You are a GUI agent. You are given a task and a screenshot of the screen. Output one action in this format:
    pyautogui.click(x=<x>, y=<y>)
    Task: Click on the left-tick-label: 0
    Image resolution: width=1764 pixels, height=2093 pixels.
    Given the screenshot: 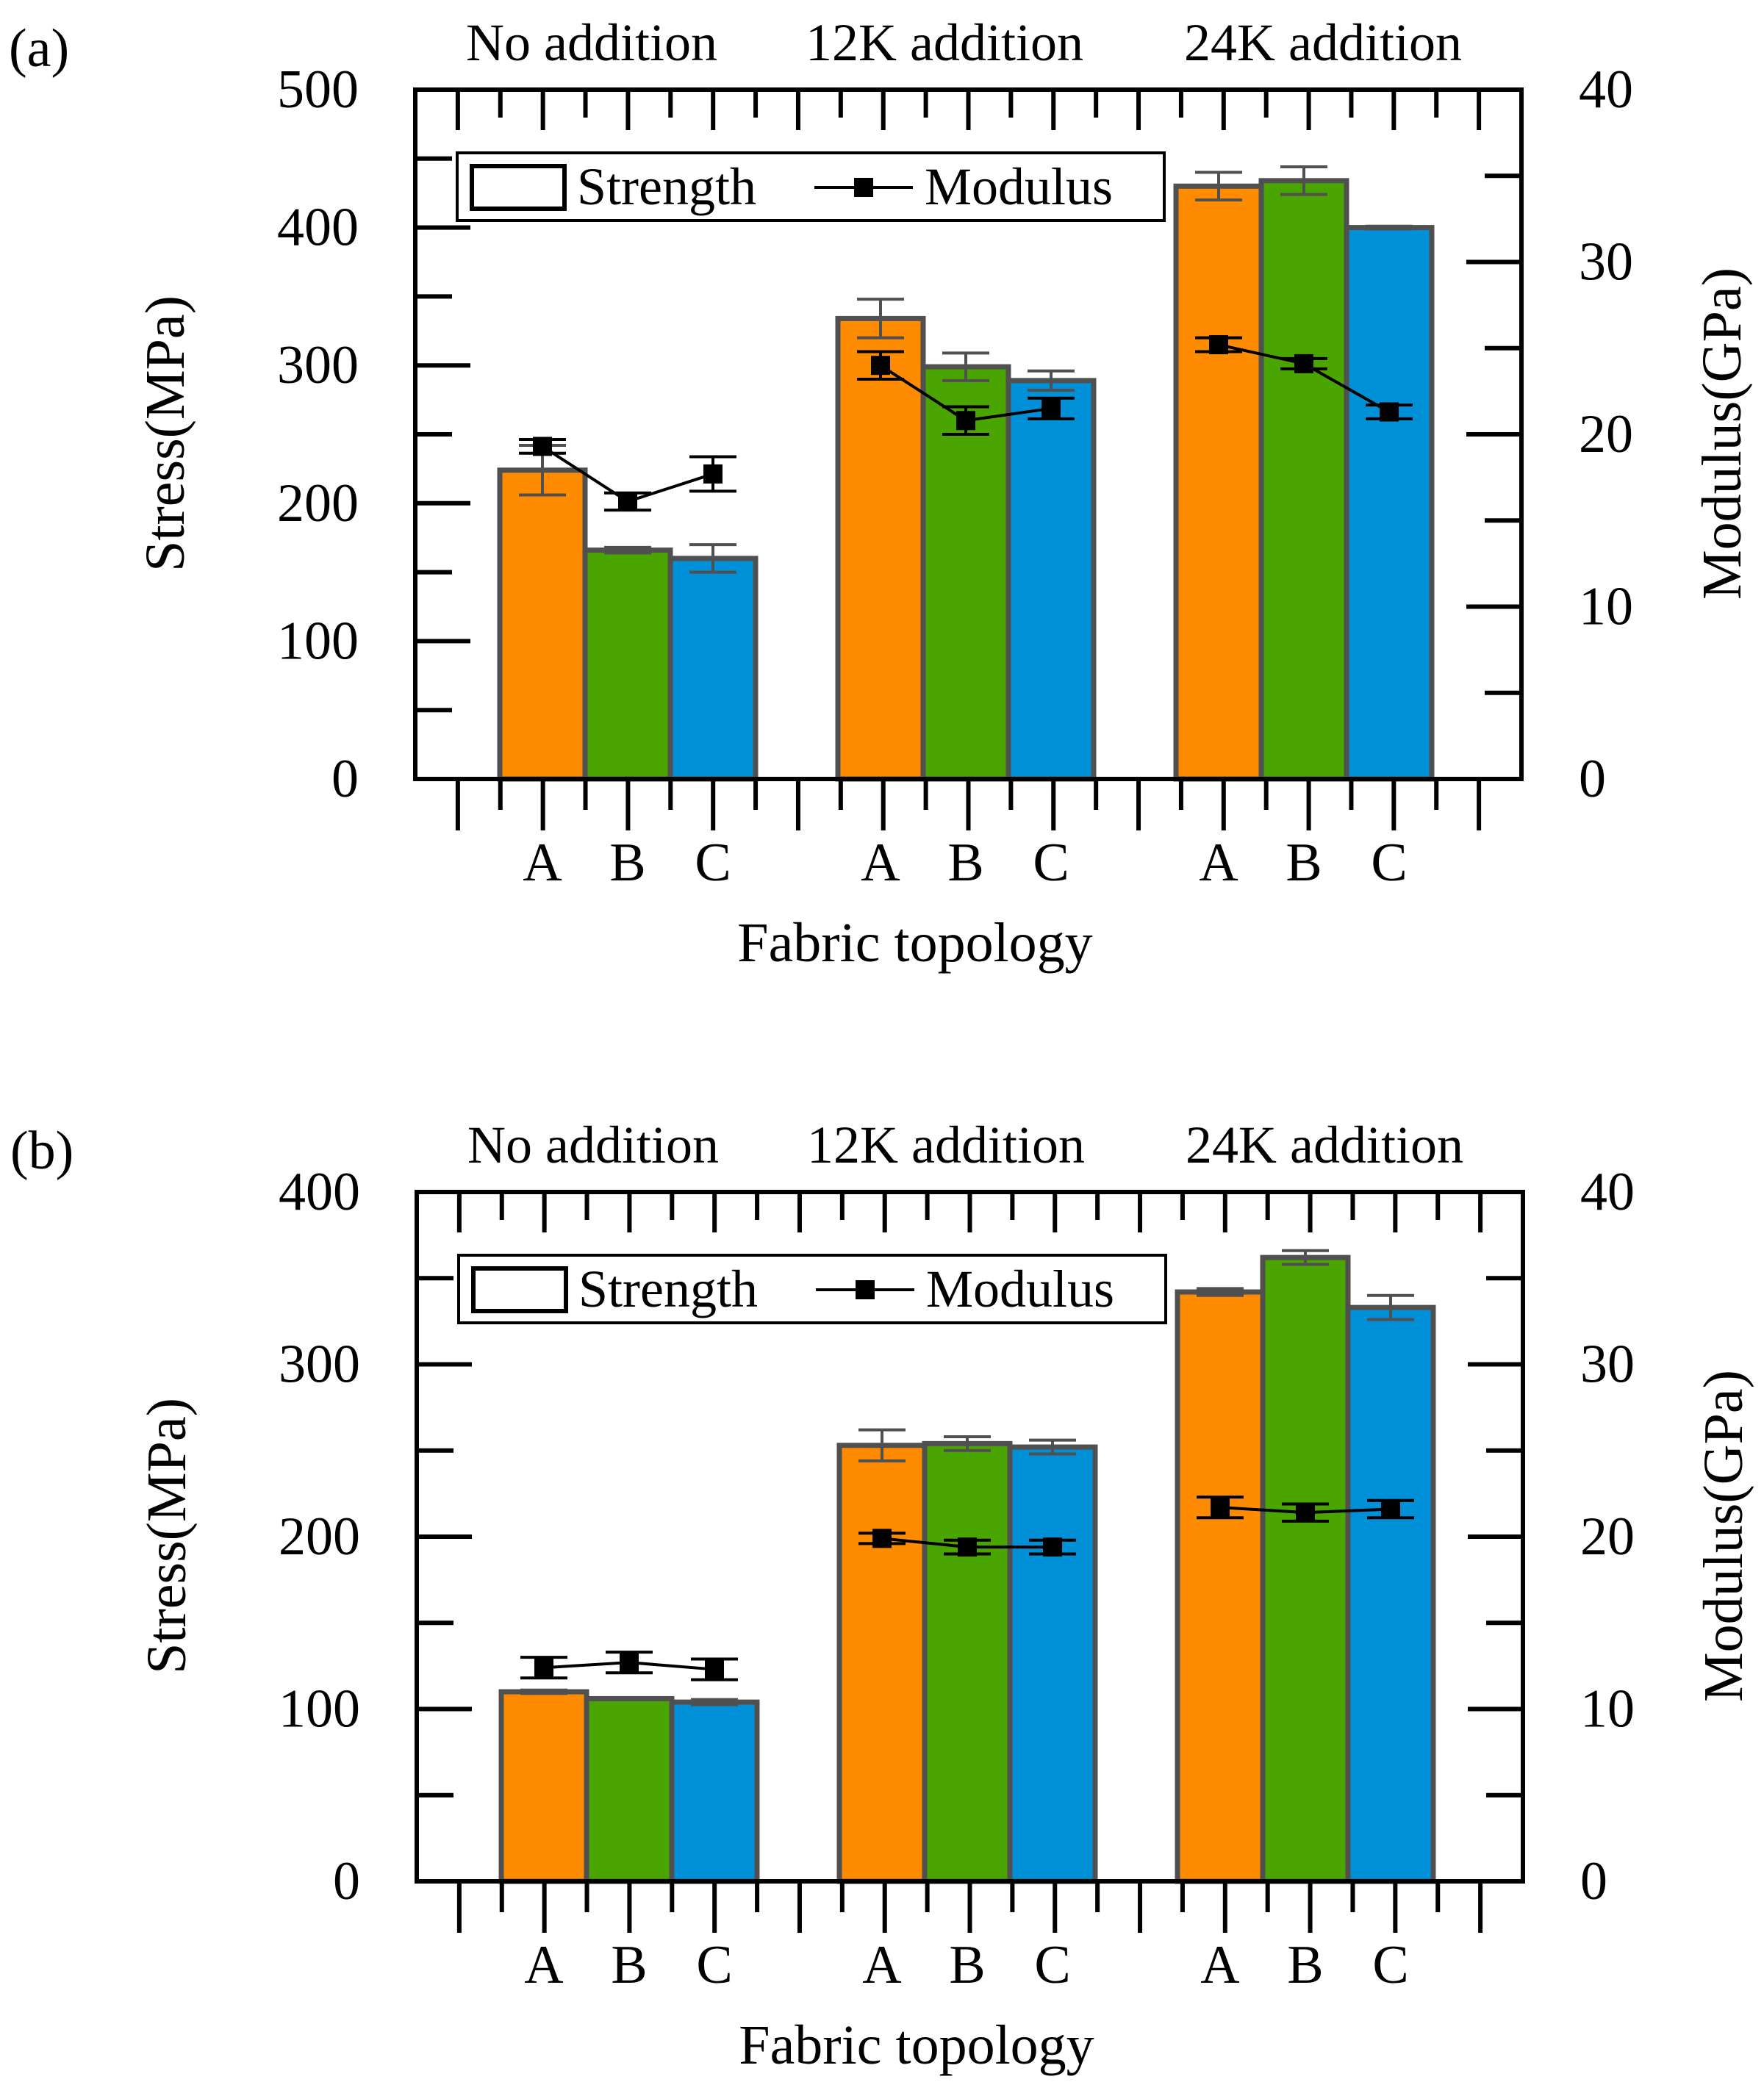 What is the action you would take?
    pyautogui.click(x=345, y=779)
    